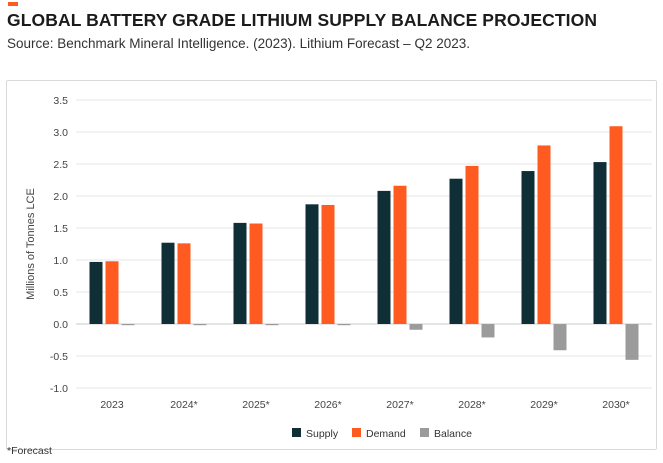 The image size is (663, 463). I want to click on x-tick-label: 2030*, so click(615, 405).